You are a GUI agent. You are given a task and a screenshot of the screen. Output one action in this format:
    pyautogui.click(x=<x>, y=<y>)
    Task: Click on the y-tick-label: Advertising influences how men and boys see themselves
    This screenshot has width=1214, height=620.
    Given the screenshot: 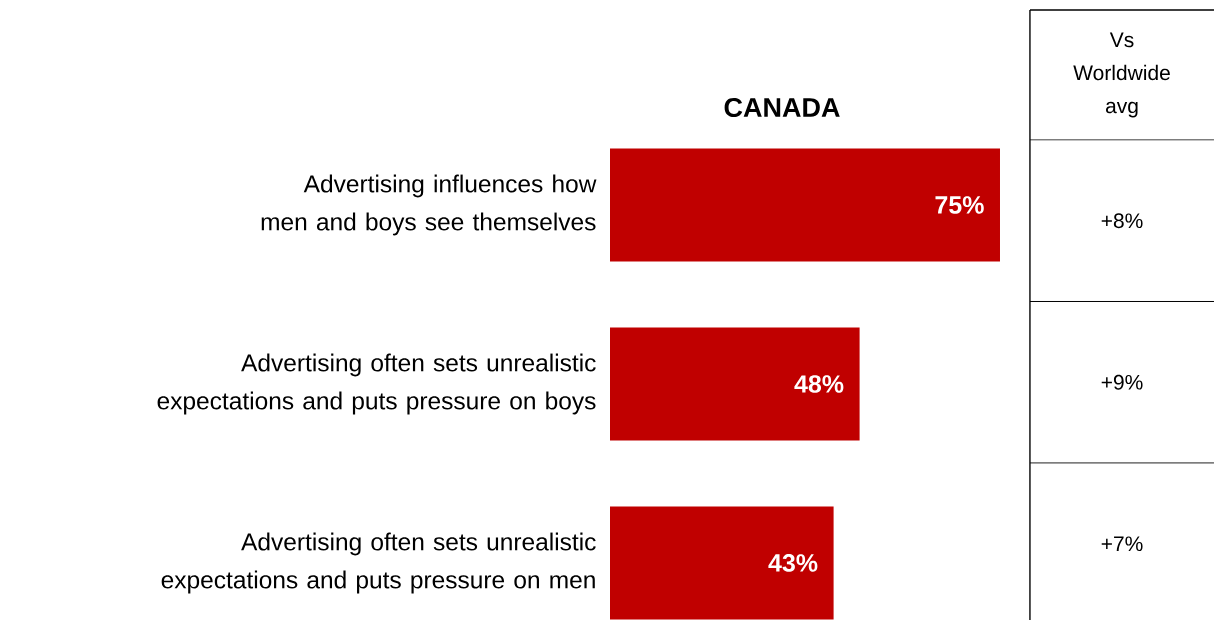 What is the action you would take?
    pyautogui.click(x=429, y=205)
    